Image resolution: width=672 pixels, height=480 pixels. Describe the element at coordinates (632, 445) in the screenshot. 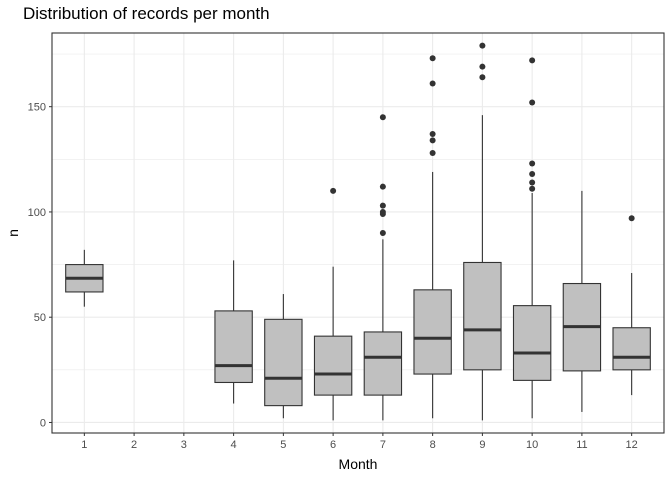

I see `x-tick-label: 12` at that location.